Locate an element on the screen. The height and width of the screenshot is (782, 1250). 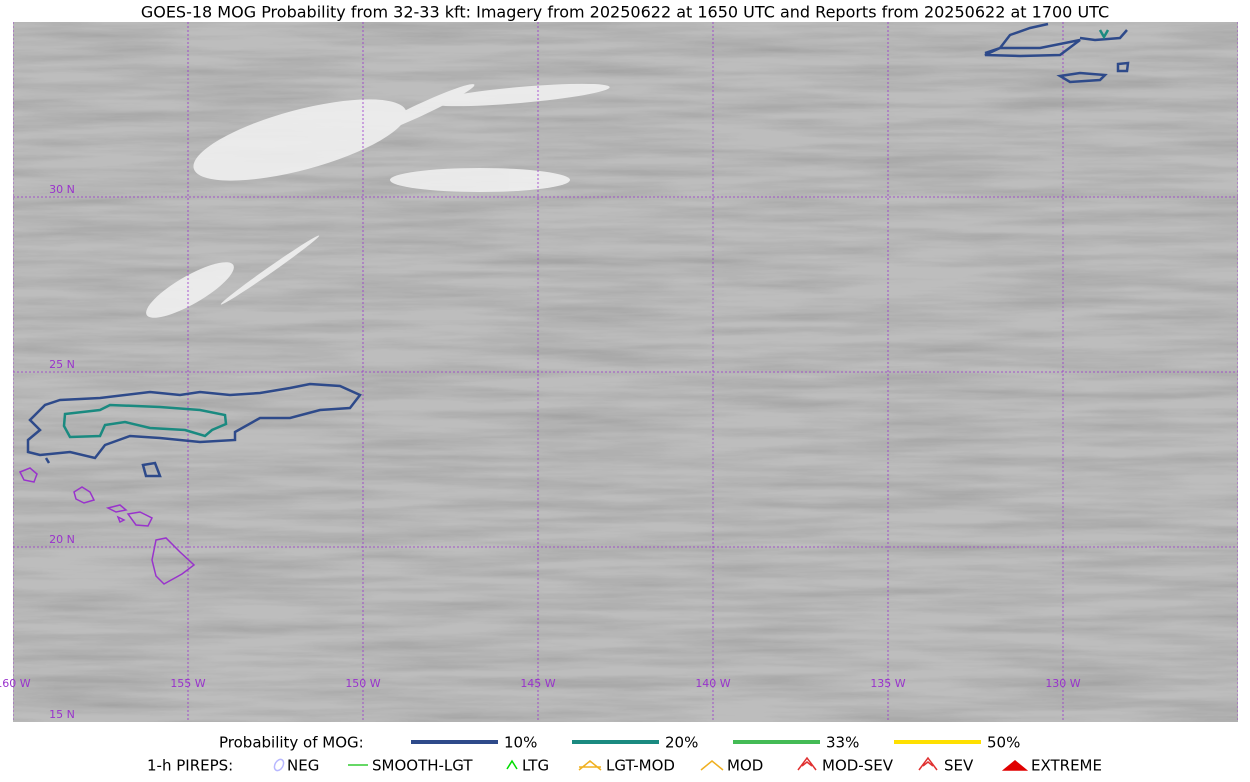
lat-label: 25 N is located at coordinates (62, 364).